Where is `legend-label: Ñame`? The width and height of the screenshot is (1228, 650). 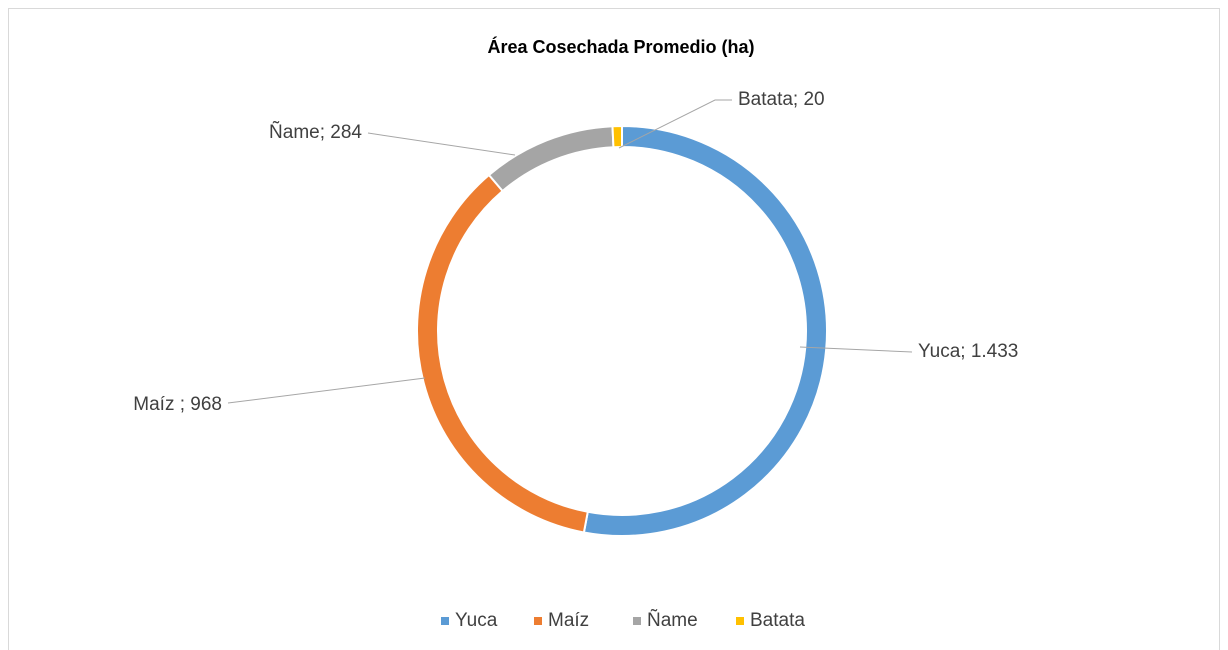 legend-label: Ñame is located at coordinates (672, 620).